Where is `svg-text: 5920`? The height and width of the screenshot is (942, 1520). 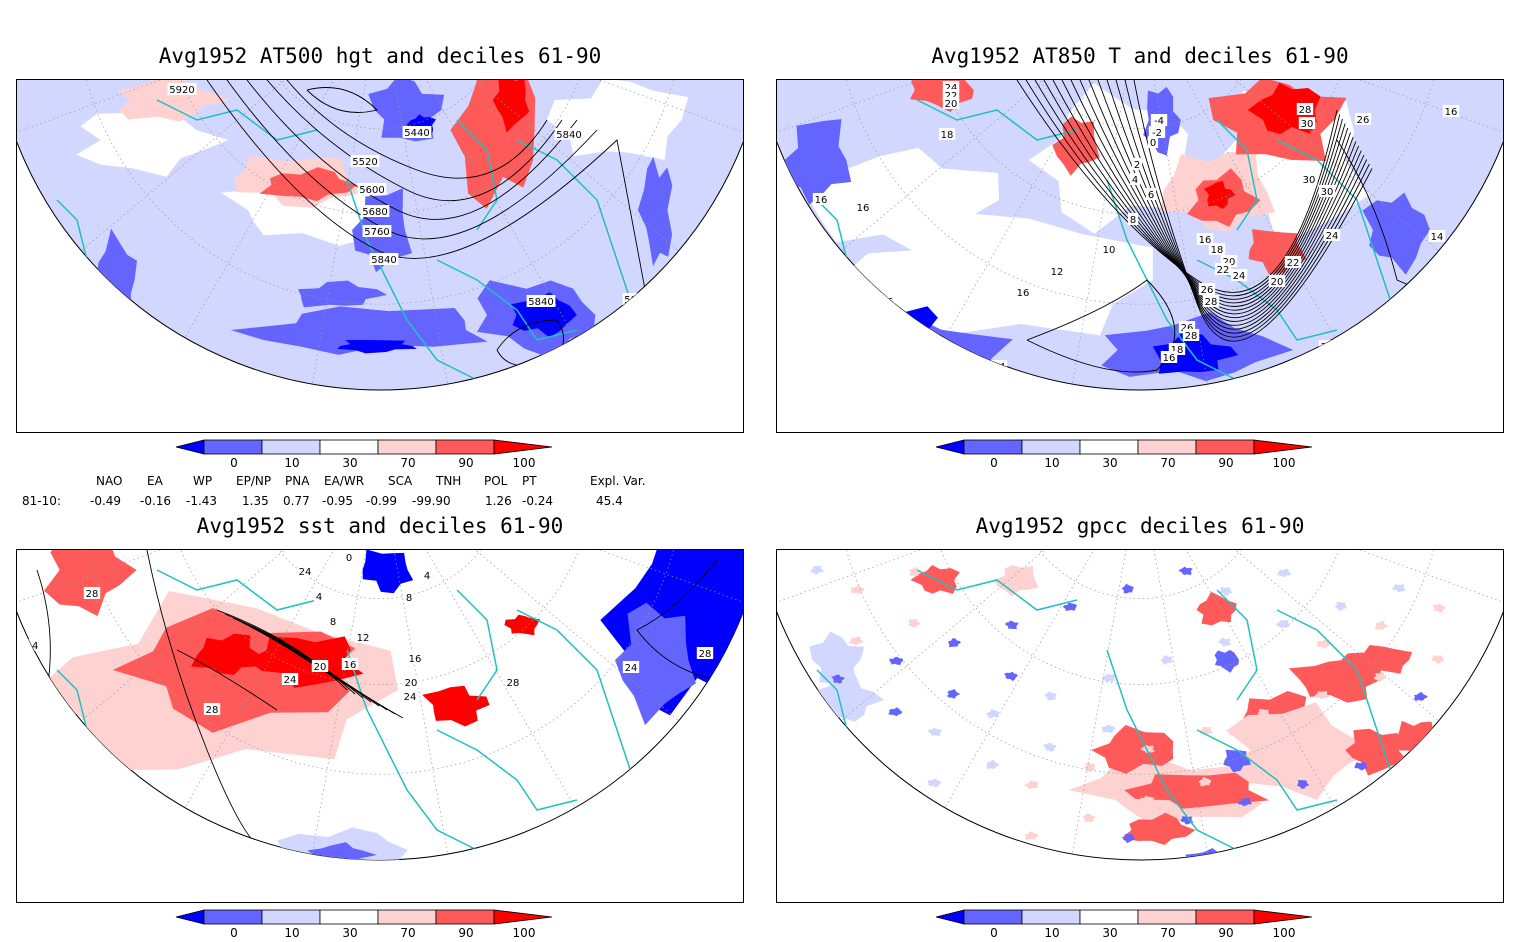 svg-text: 5920 is located at coordinates (181, 90).